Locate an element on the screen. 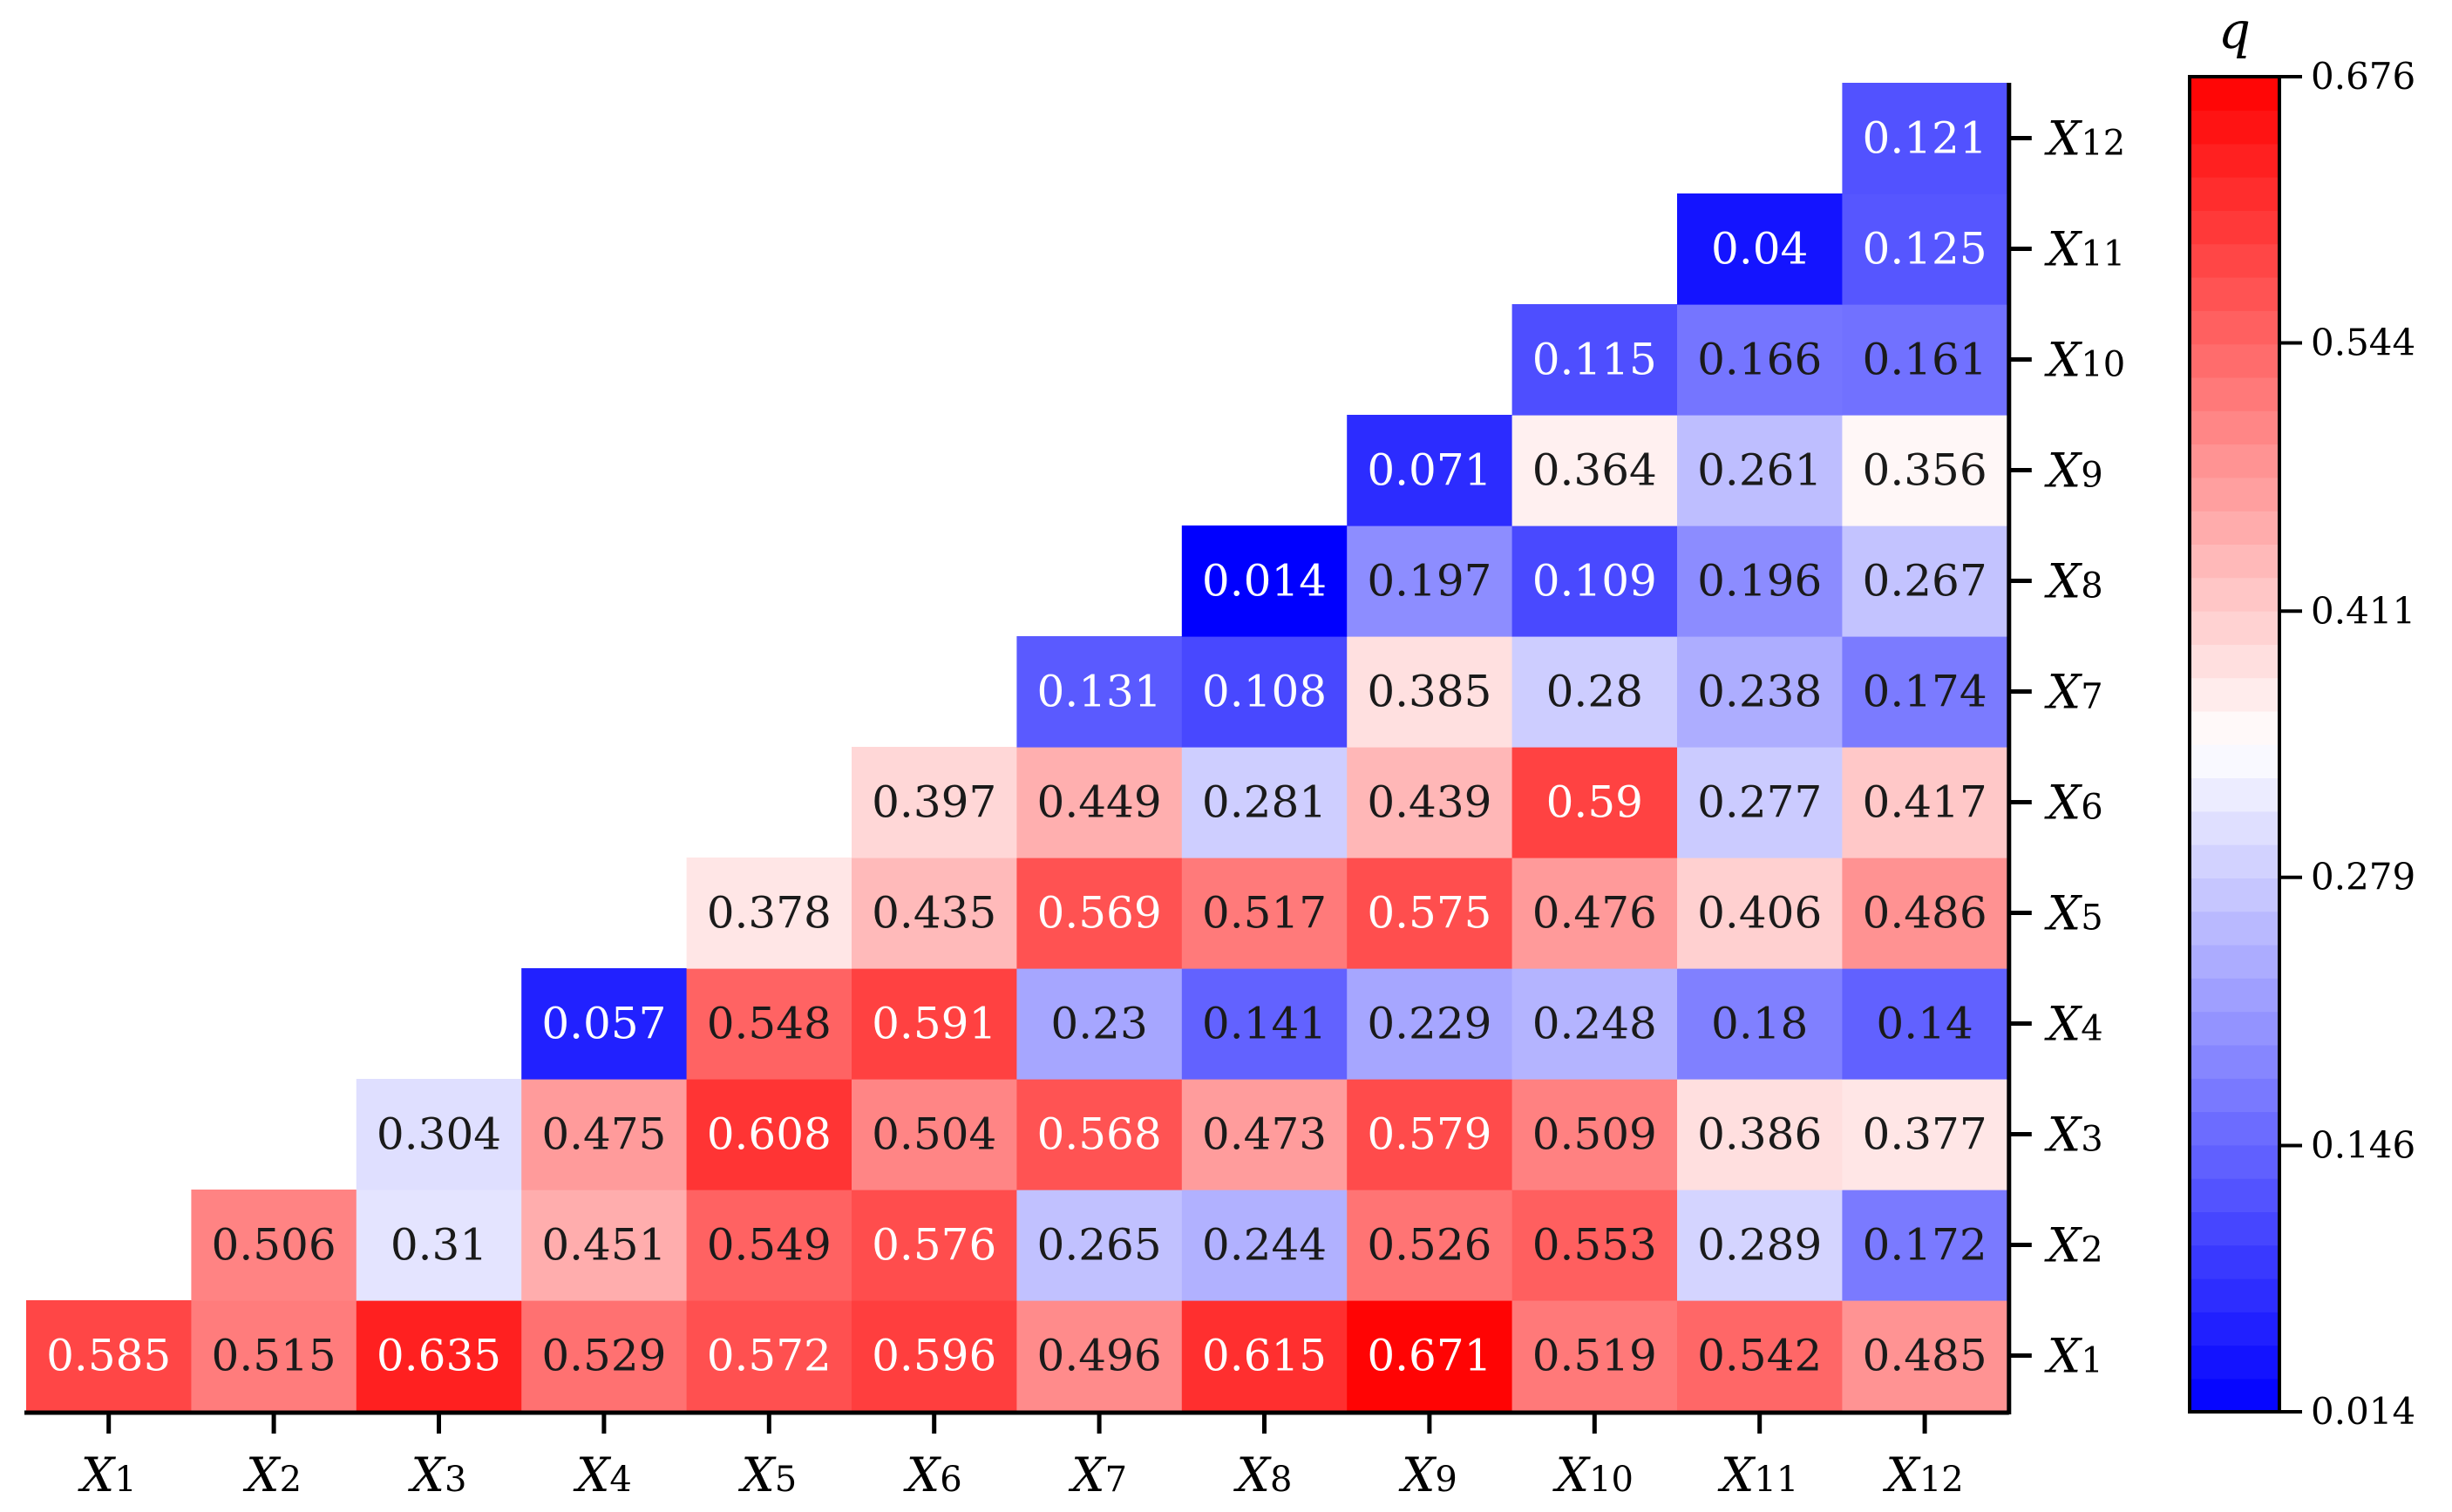 Image resolution: width=2452 pixels, height=1512 pixels. heatmap-cell-label: 0.14 is located at coordinates (1924, 1024).